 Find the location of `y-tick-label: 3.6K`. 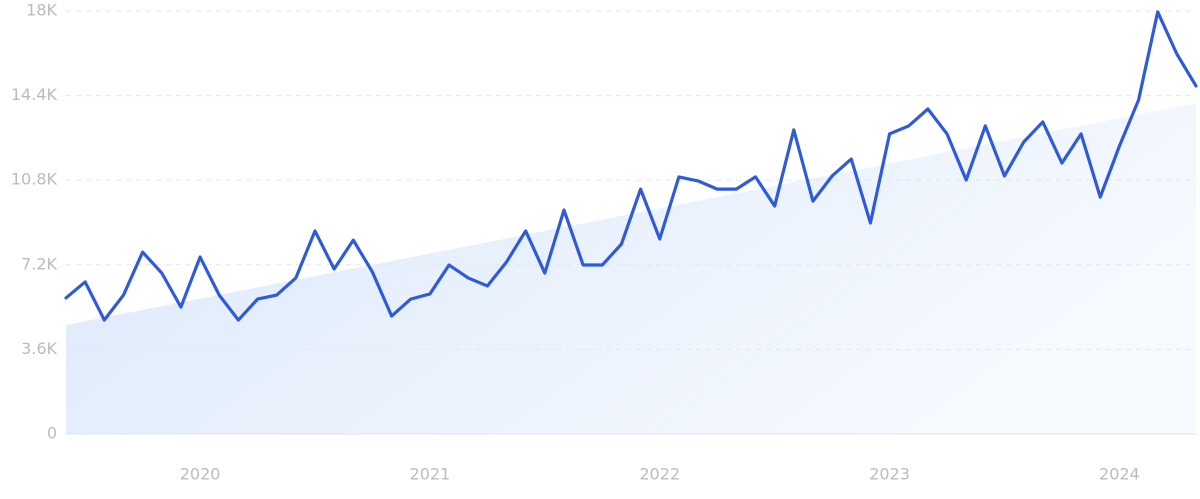

y-tick-label: 3.6K is located at coordinates (39, 348).